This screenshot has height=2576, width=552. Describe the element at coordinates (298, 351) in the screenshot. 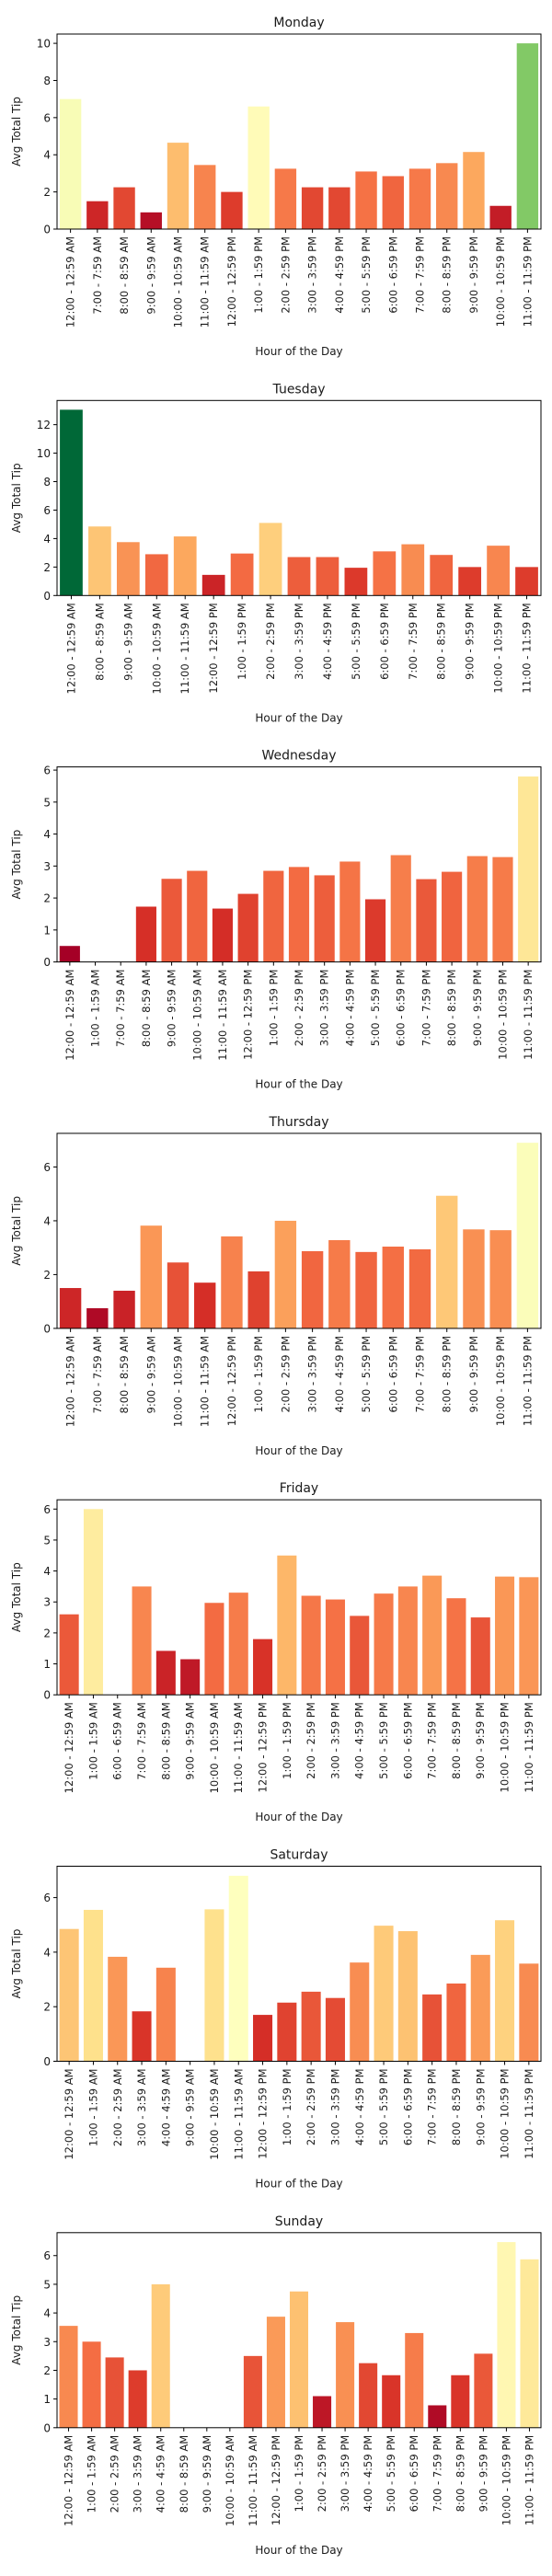

I see `x-axis-label: Hour of the Day` at that location.